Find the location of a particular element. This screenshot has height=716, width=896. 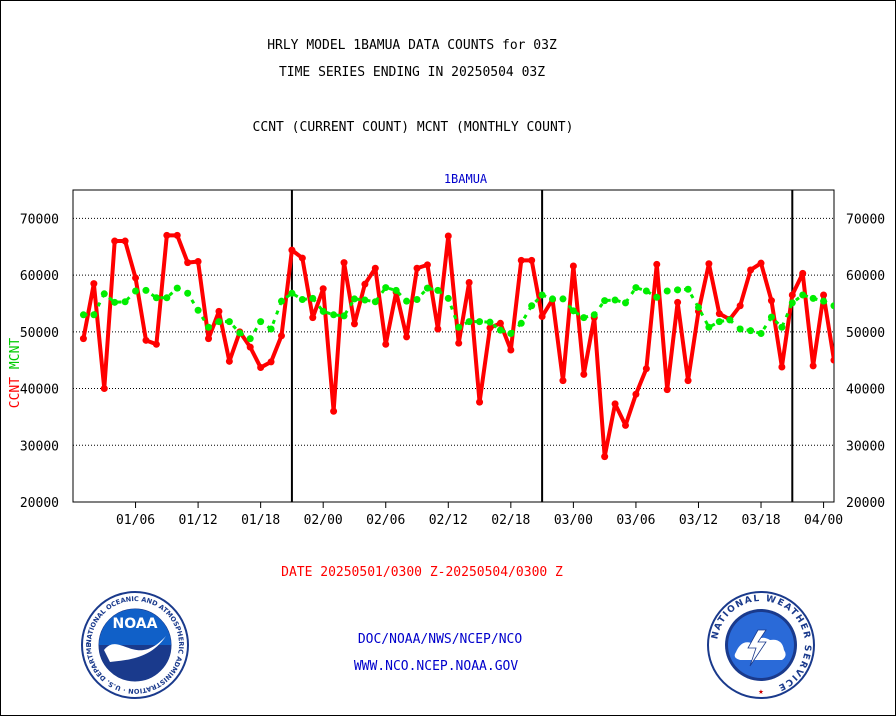

x-tick-label: 03/06 is located at coordinates (635, 520).